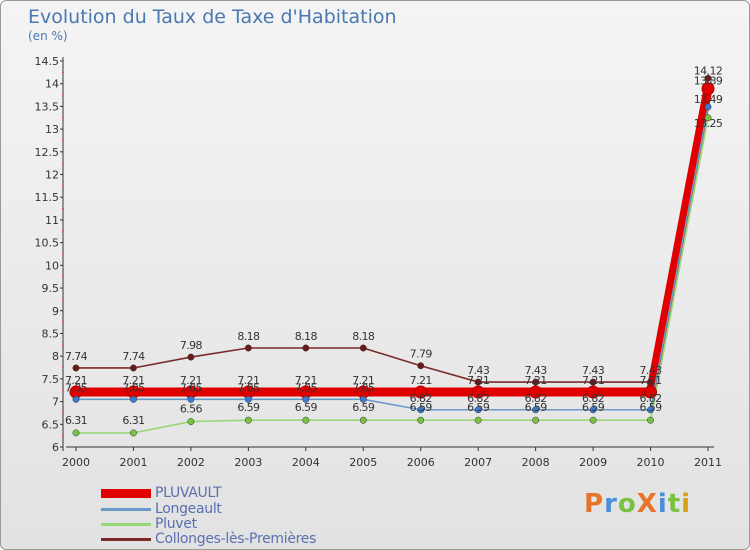 This screenshot has height=550, width=750. I want to click on y-tick-label: 6.5, so click(51, 424).